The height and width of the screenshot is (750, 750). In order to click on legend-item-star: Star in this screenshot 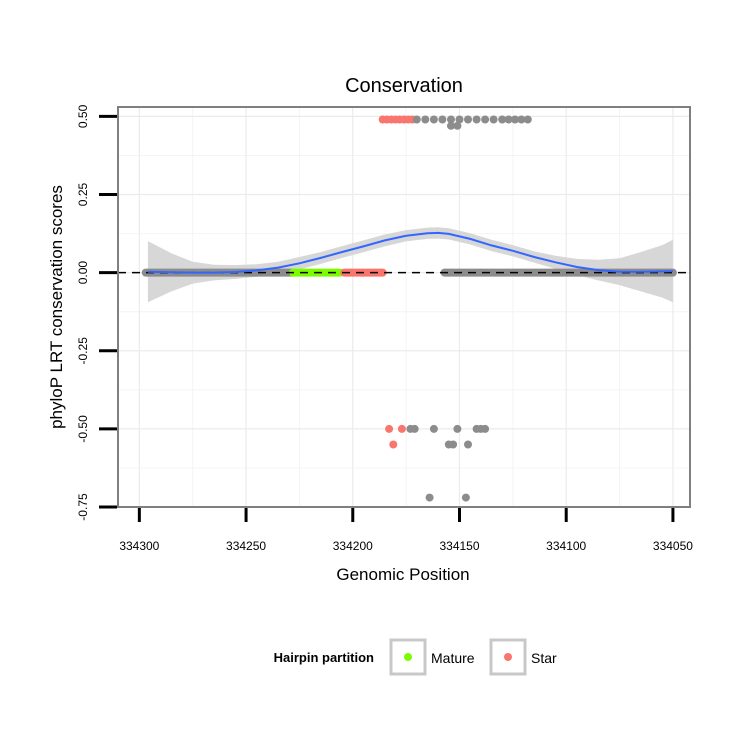, I will do `click(523, 657)`.